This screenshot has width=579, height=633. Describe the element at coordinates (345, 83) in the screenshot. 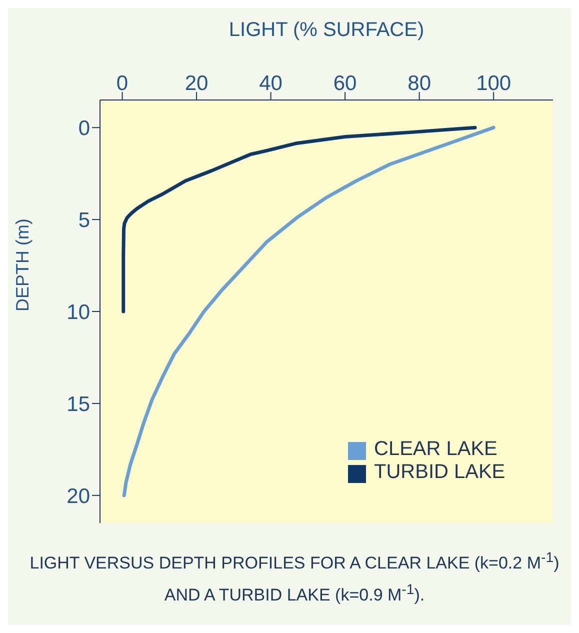

I see `x-tick-label: 60` at that location.